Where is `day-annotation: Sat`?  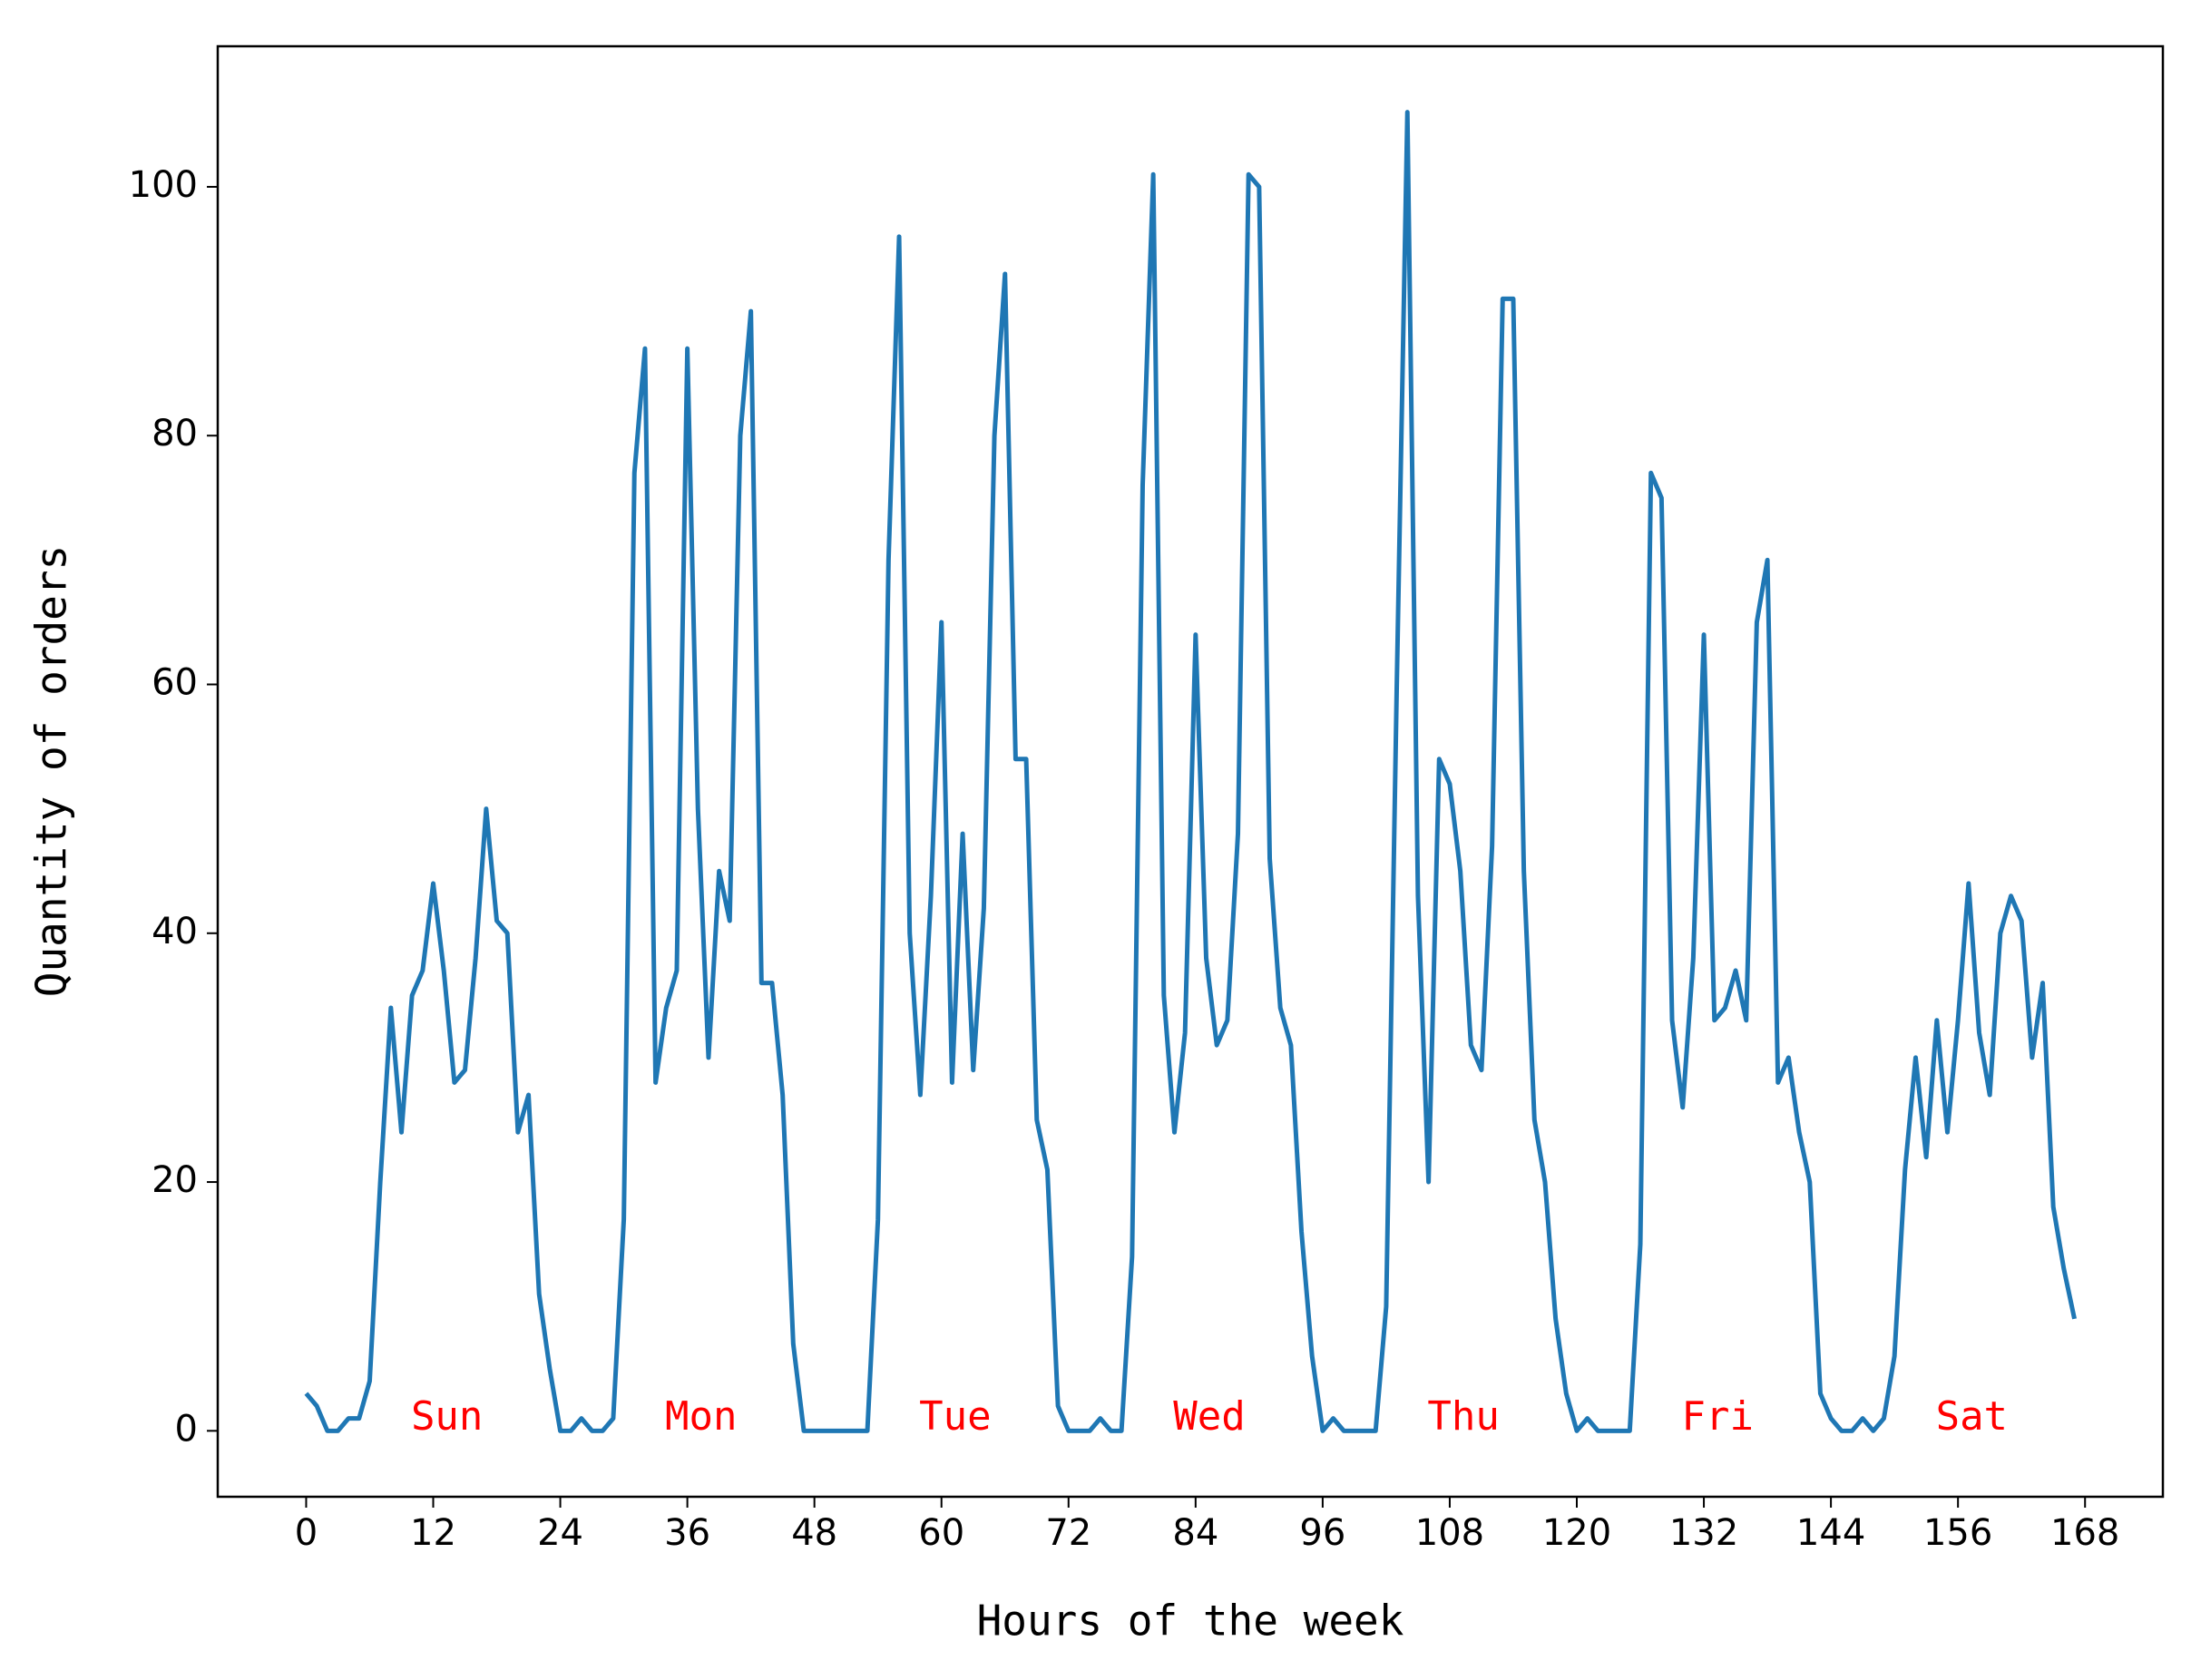 day-annotation: Sat is located at coordinates (1972, 1417).